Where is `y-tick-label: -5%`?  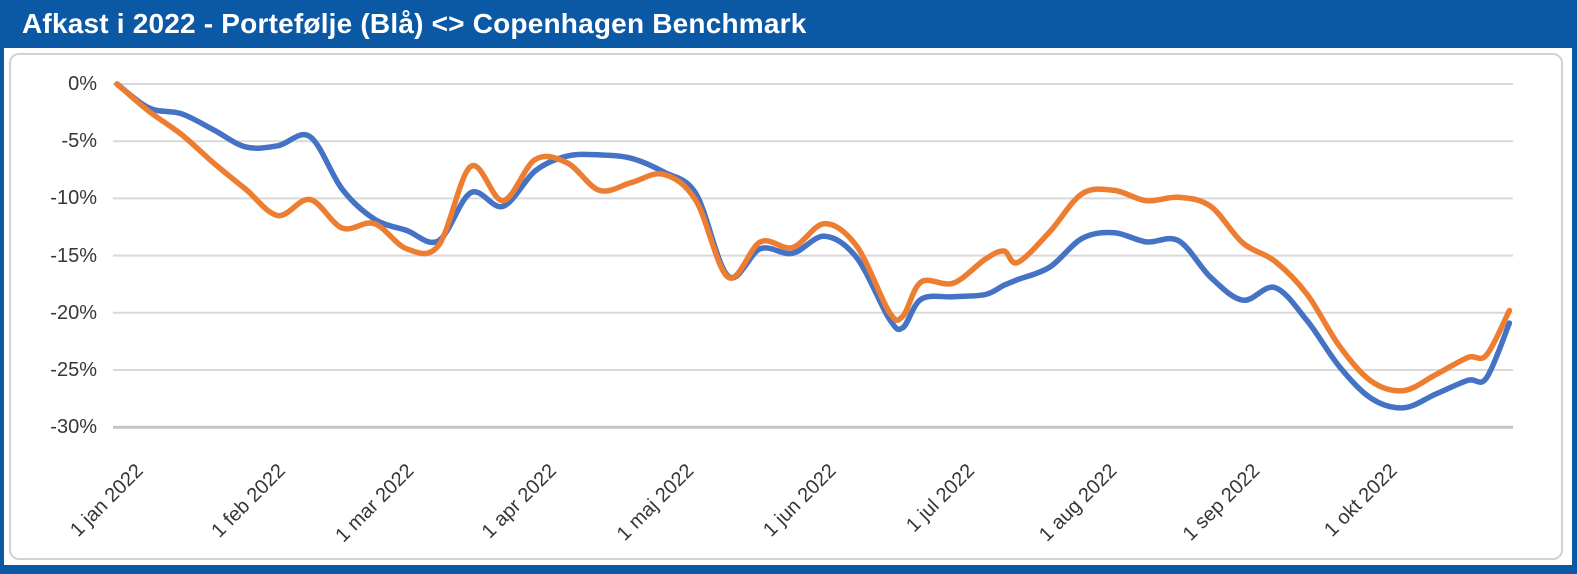
y-tick-label: -5% is located at coordinates (79, 141).